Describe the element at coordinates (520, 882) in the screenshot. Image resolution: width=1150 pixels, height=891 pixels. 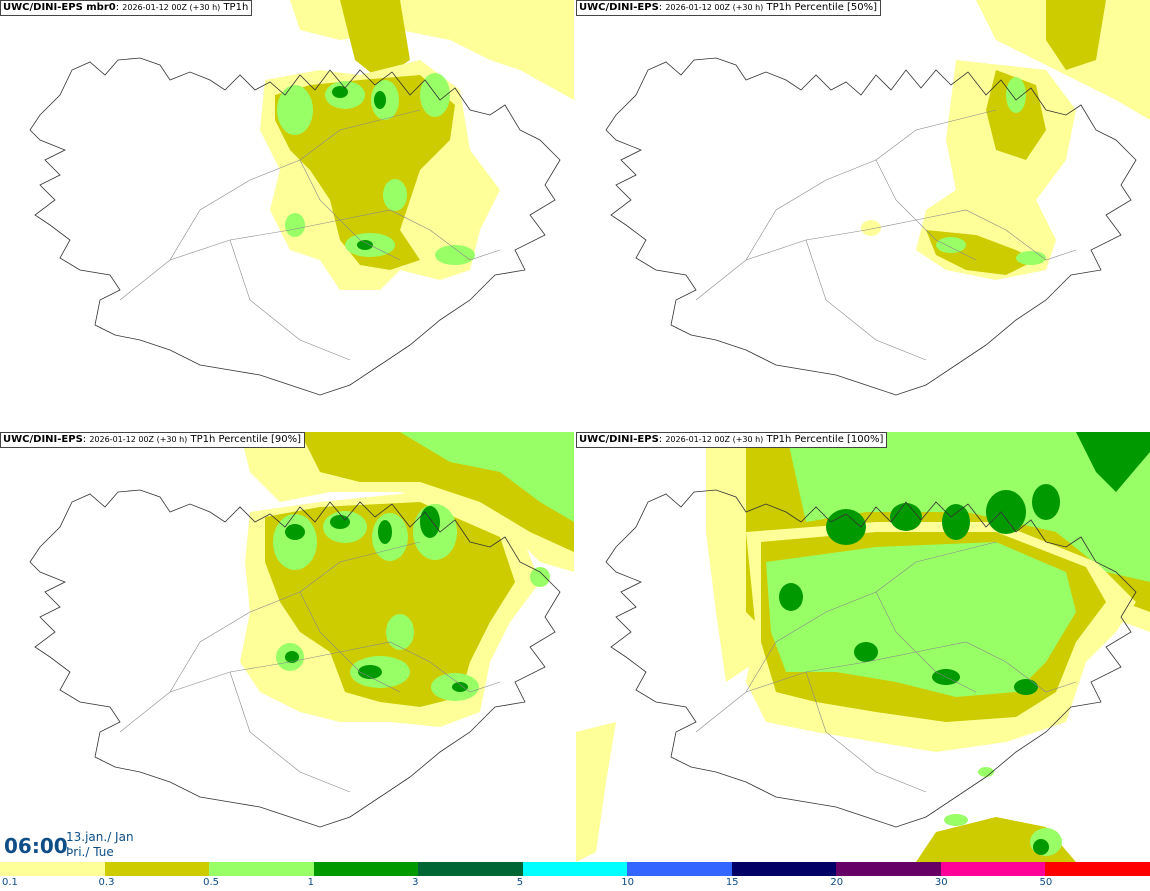
I see `colorbar-tick-label: 5` at that location.